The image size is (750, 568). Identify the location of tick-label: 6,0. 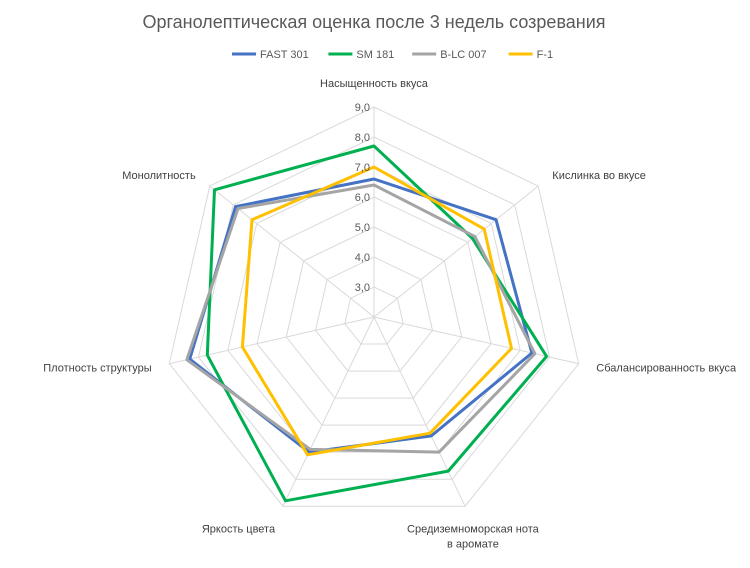
(362, 198).